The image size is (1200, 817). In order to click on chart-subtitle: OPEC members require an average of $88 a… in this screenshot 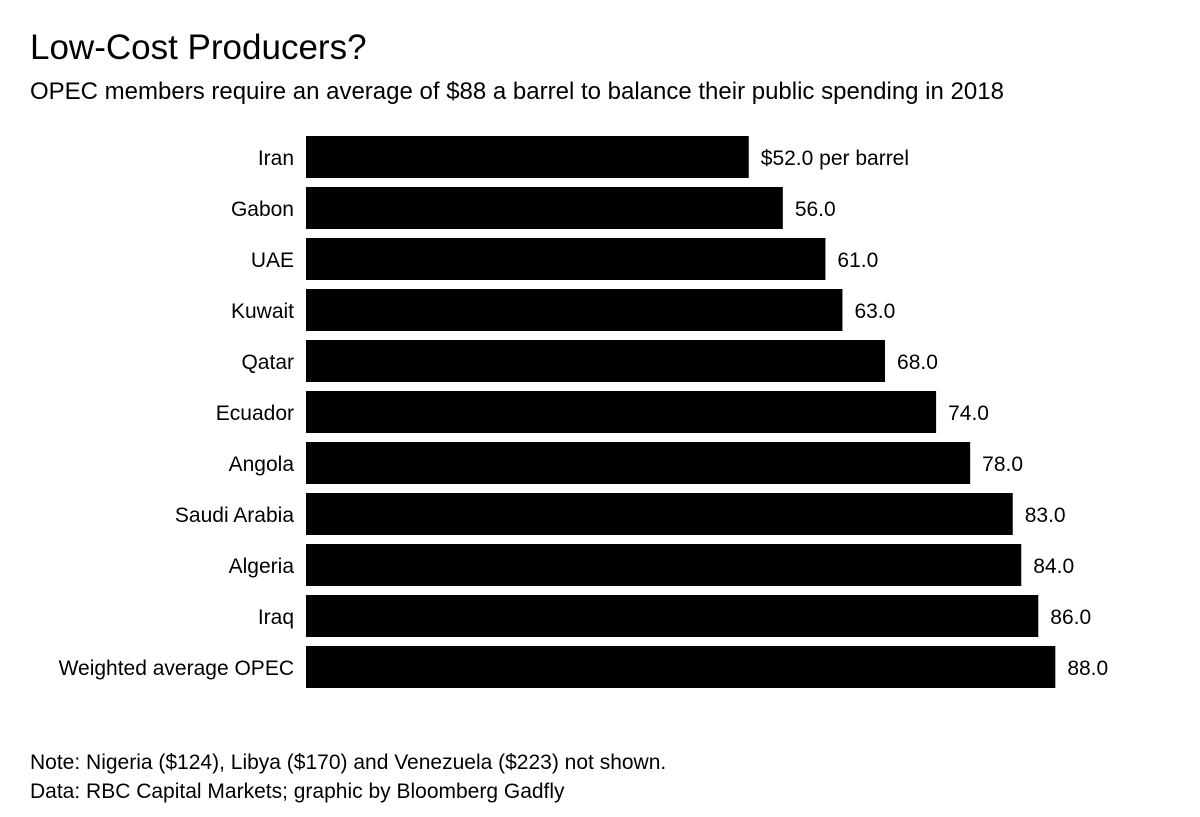, I will do `click(517, 91)`.